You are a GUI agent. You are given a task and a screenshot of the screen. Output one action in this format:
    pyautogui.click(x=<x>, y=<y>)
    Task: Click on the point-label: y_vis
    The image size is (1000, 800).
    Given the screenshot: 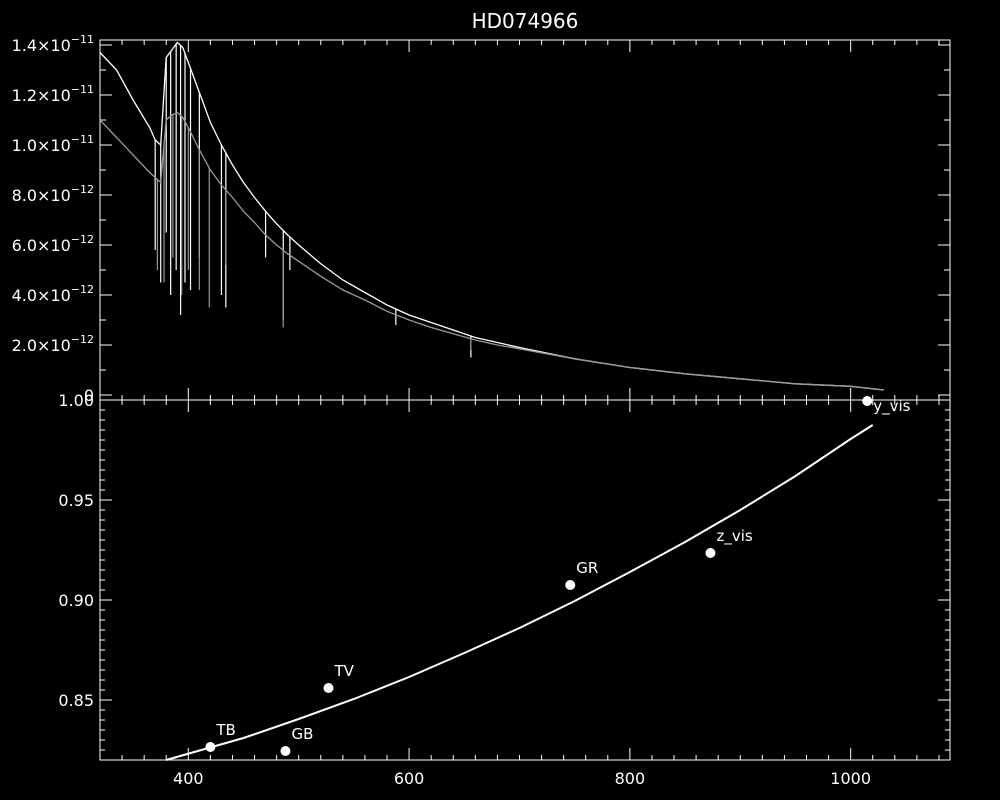 What is the action you would take?
    pyautogui.click(x=891, y=406)
    